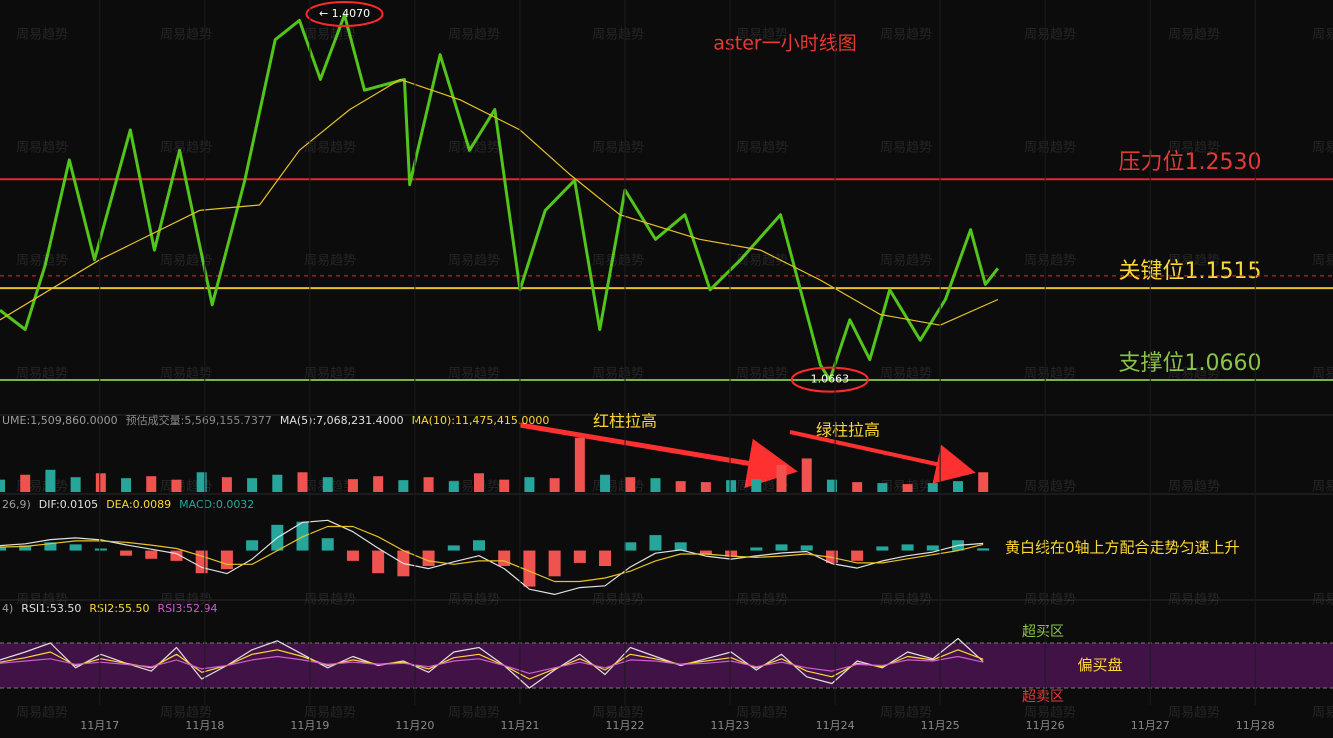 The height and width of the screenshot is (738, 1333). Describe the element at coordinates (882, 457) in the screenshot. I see `arrow` at that location.